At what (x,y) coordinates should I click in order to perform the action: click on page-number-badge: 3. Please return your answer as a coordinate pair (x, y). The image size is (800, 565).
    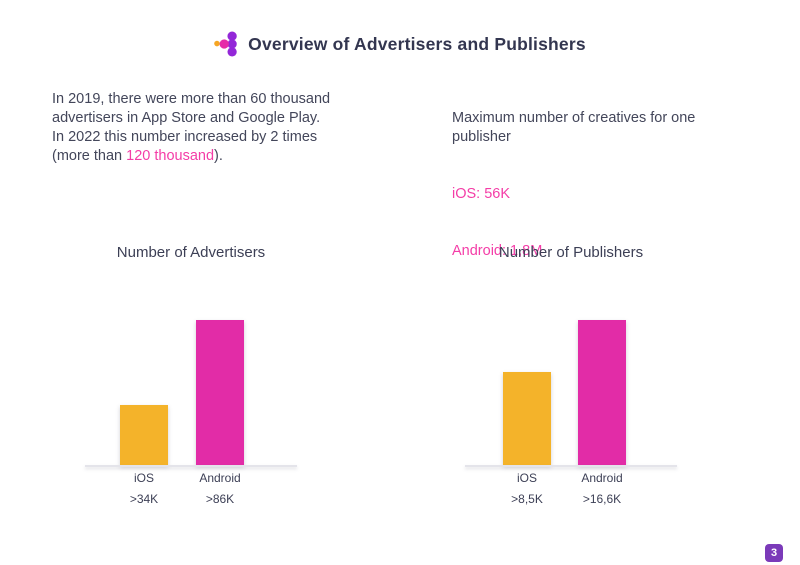
    Looking at the image, I should click on (774, 553).